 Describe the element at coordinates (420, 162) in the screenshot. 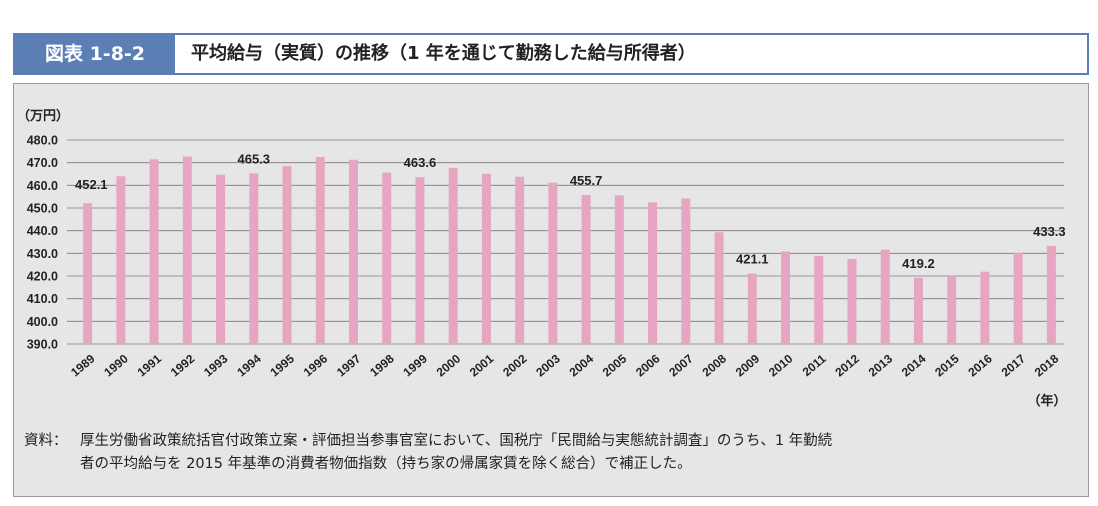

I see `data-label: 463.6` at that location.